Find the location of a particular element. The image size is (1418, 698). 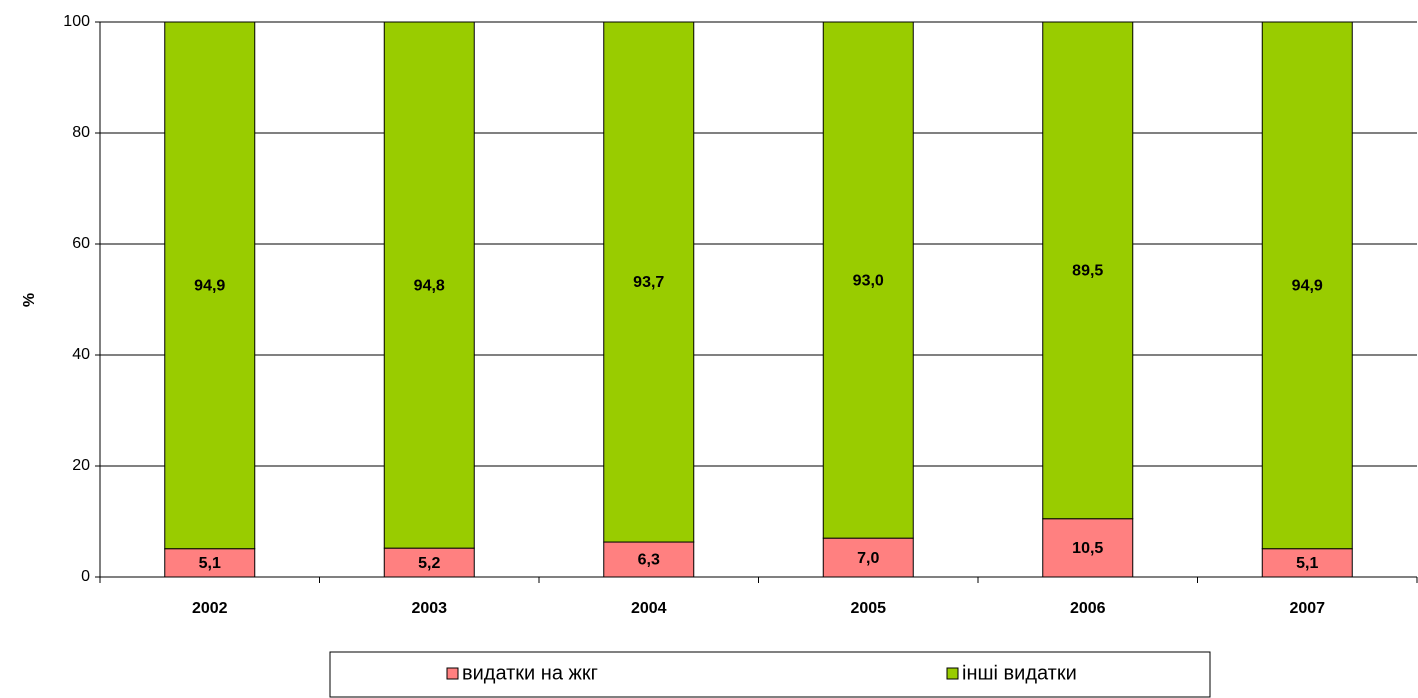

y-tick-label: 80 is located at coordinates (81, 132).